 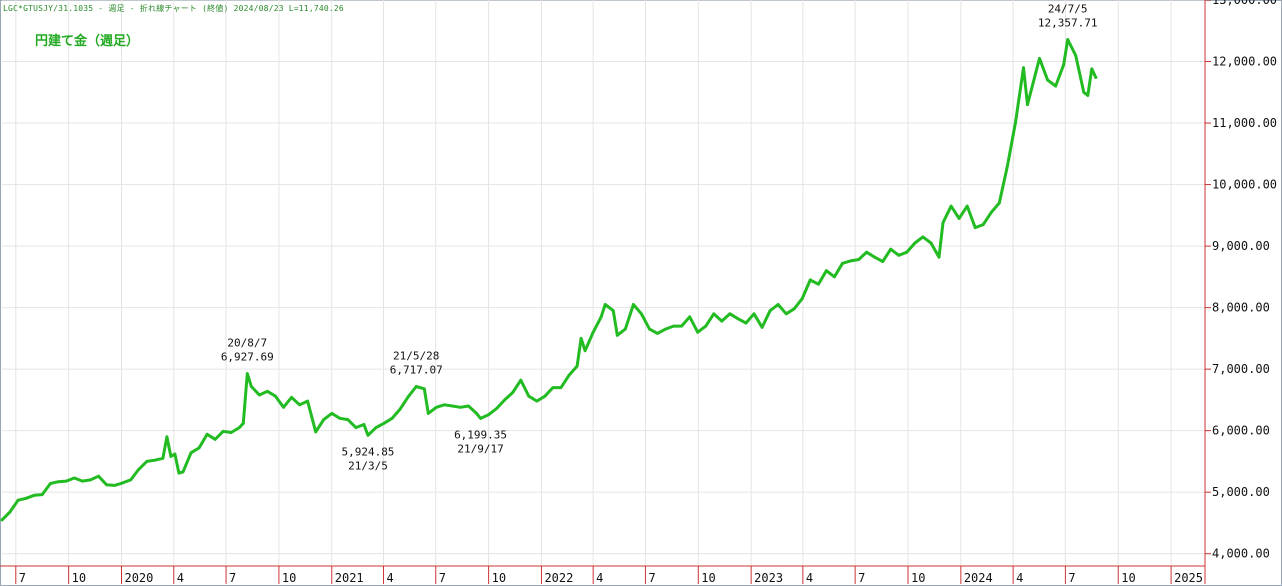 I want to click on y-tick-label: 7,000.00, so click(x=1241, y=369).